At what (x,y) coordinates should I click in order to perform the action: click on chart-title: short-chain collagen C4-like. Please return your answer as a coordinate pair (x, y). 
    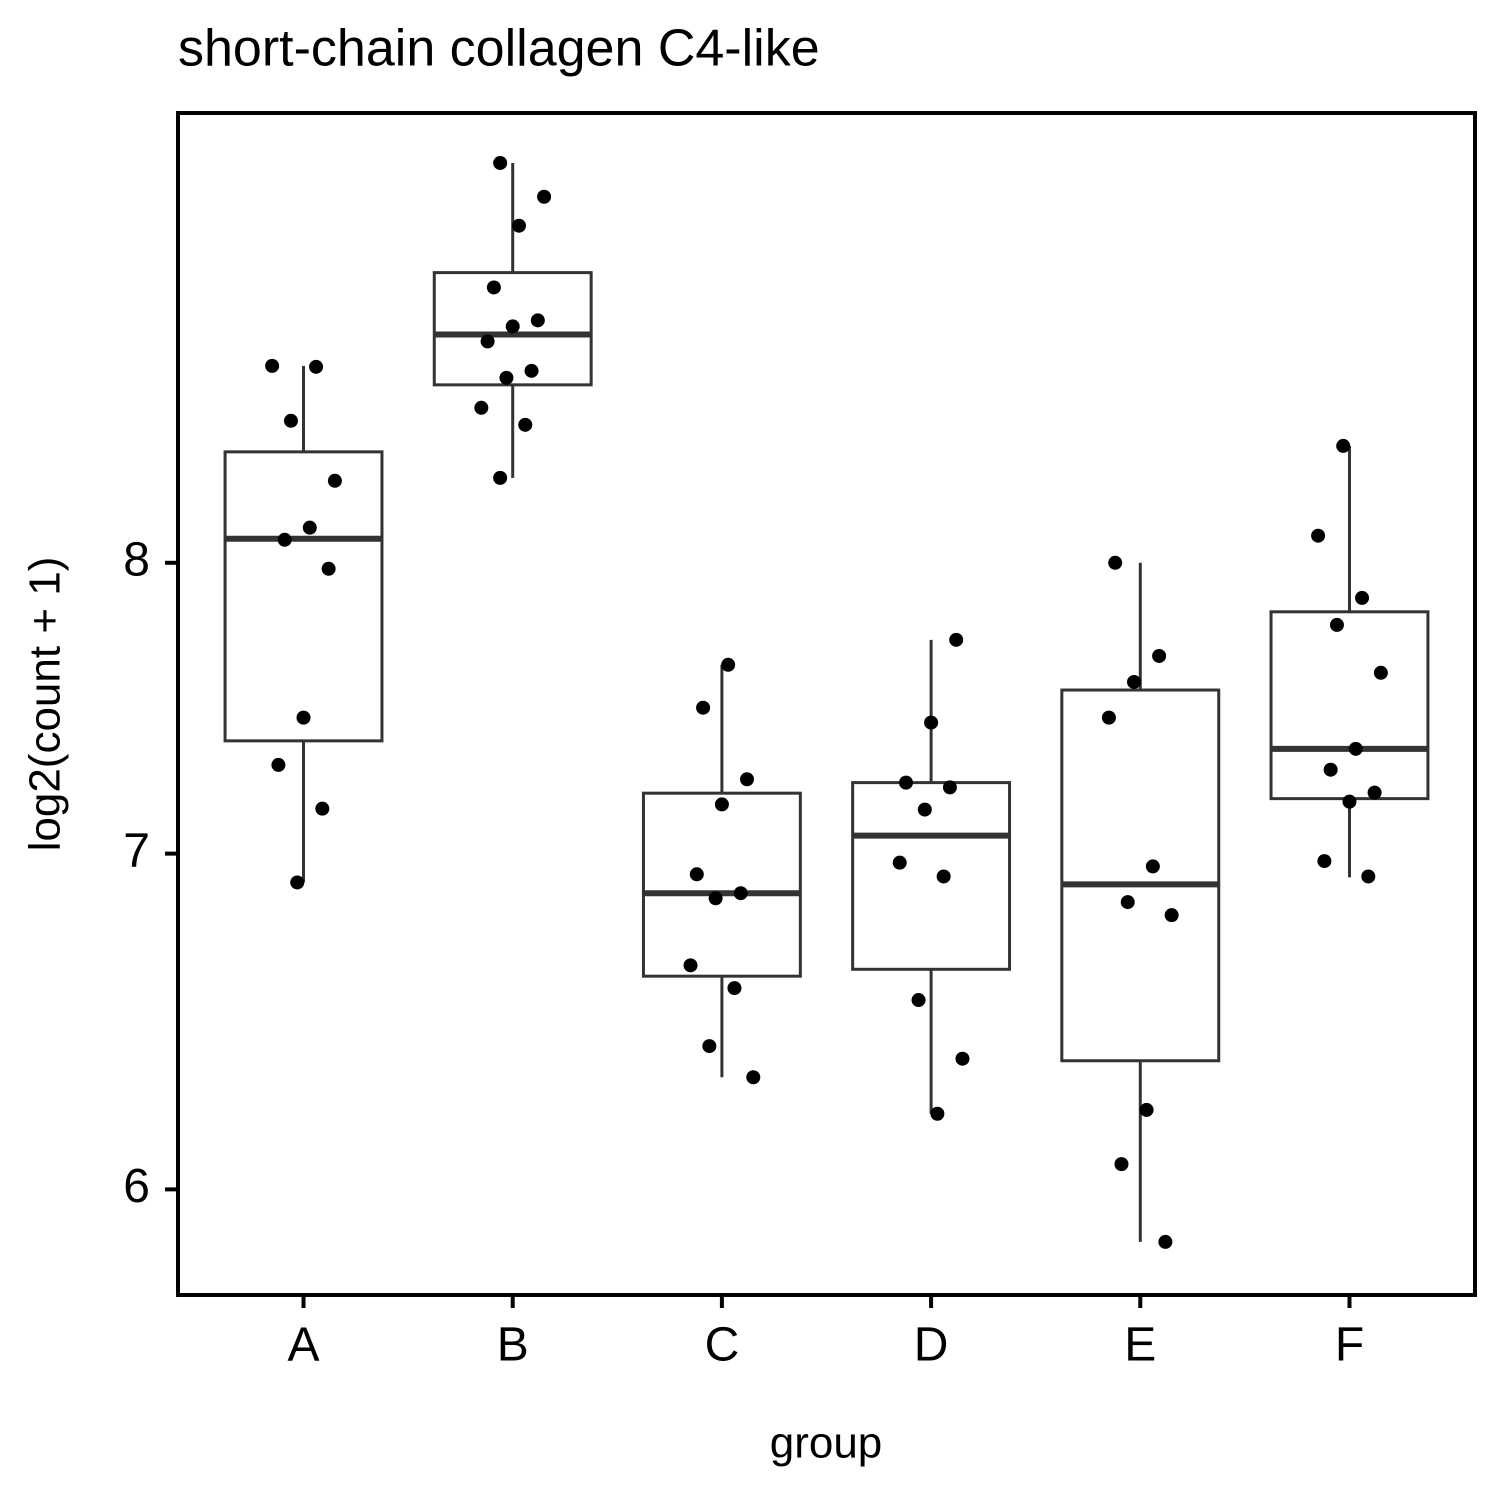
    Looking at the image, I should click on (499, 49).